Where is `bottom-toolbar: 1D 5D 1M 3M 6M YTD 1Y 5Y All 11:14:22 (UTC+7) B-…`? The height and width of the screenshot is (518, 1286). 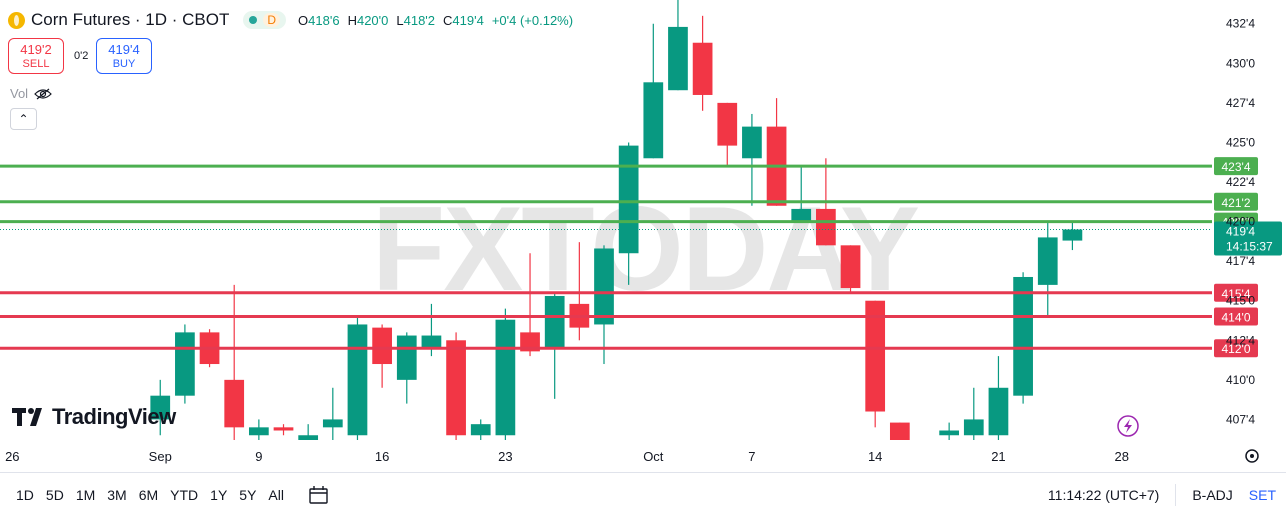 bottom-toolbar: 1D 5D 1M 3M 6M YTD 1Y 5Y All 11:14:22 (UTC+7) B-… is located at coordinates (643, 494).